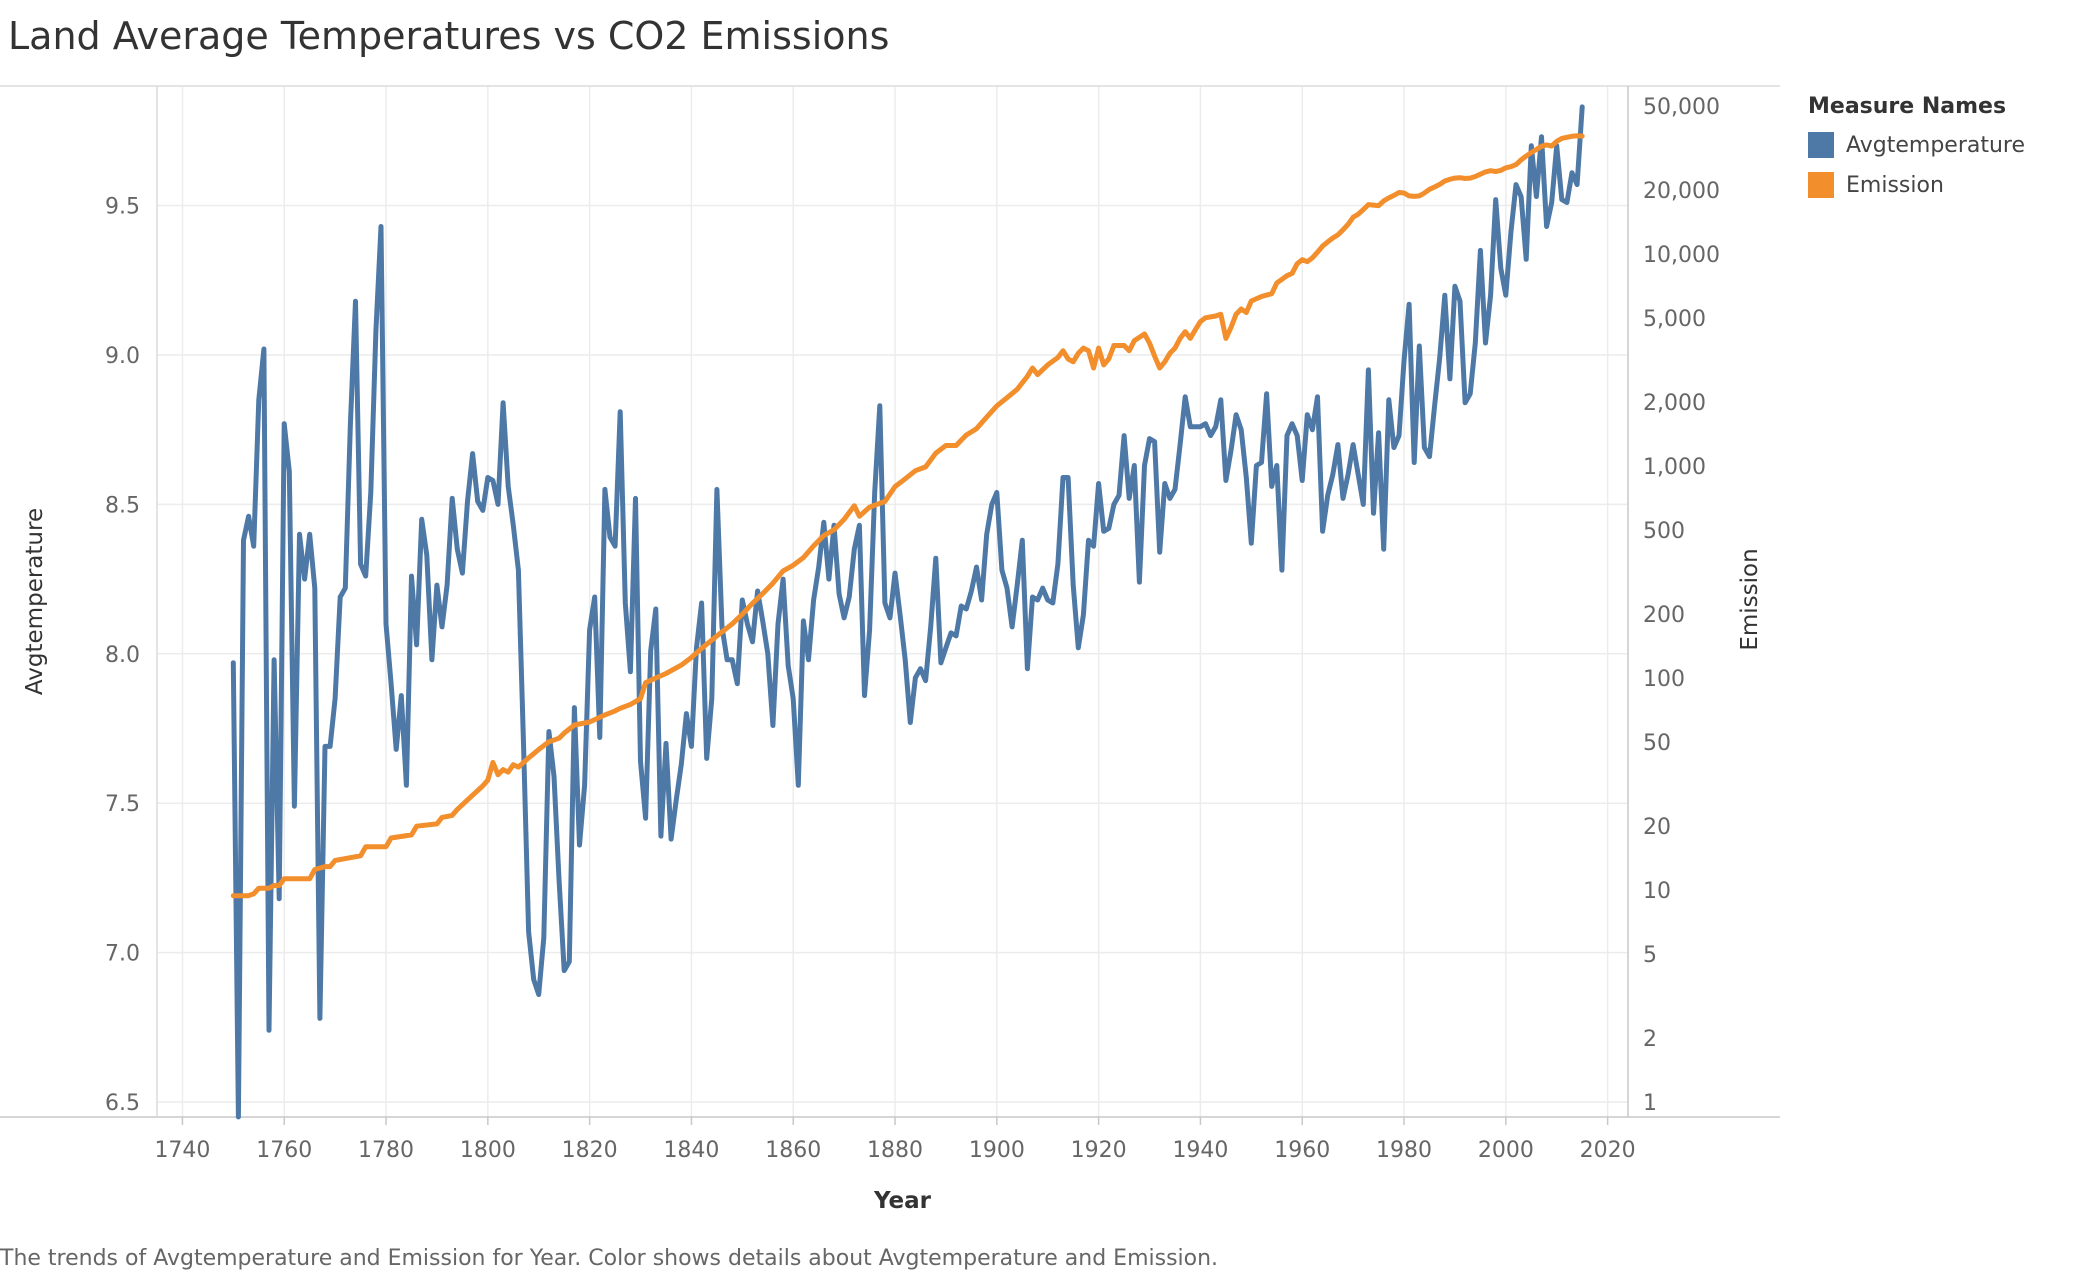 This screenshot has height=1272, width=2074. What do you see at coordinates (1506, 1150) in the screenshot?
I see `x-tick-label: 2000` at bounding box center [1506, 1150].